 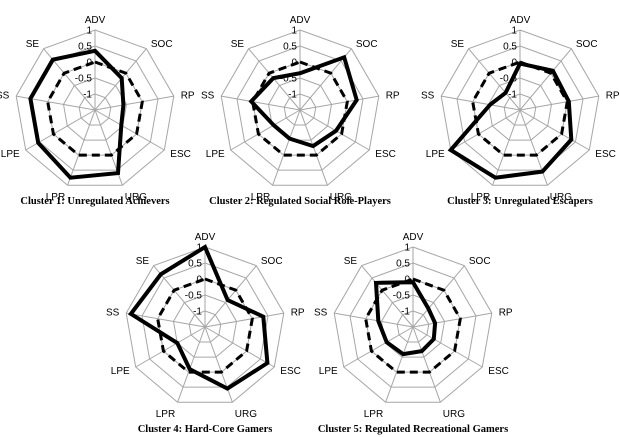 I want to click on chart-title: Cluster 5: Regulated Recreational Gamers, so click(x=413, y=429).